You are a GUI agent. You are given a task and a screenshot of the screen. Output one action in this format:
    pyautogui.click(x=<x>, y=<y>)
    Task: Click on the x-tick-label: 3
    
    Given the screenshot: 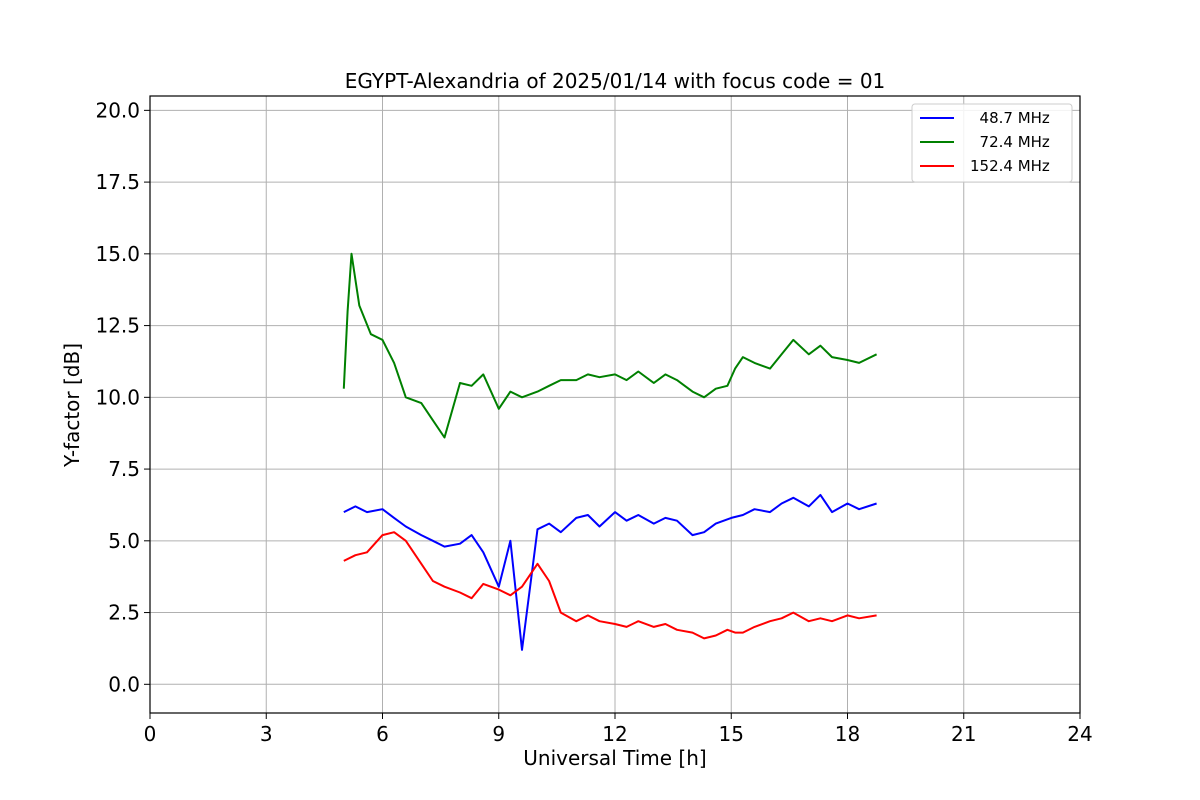 What is the action you would take?
    pyautogui.click(x=266, y=734)
    